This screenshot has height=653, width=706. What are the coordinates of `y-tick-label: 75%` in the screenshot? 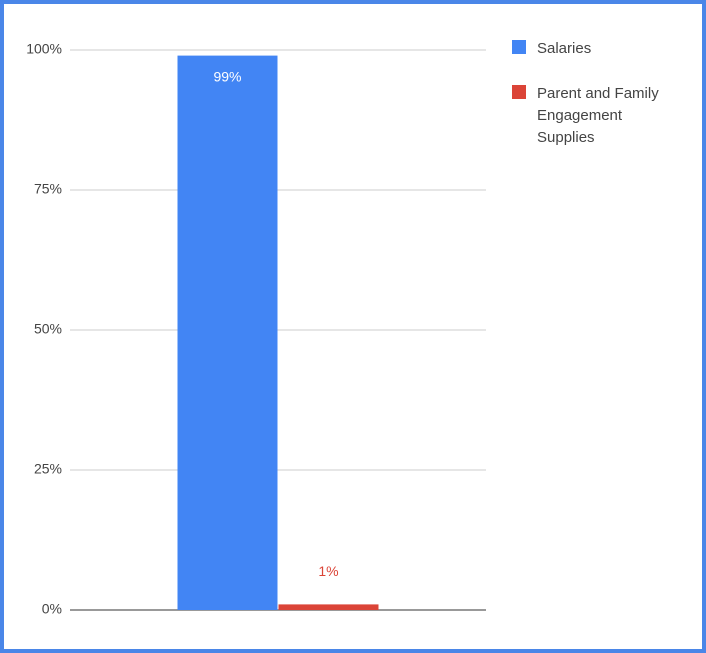 It's located at (48, 189).